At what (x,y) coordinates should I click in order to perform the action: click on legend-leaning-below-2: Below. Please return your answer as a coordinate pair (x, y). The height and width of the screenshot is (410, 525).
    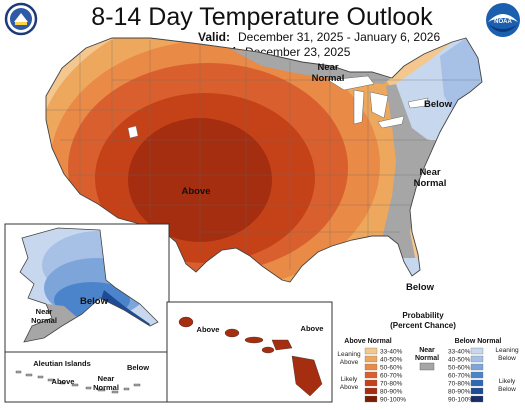
    Looking at the image, I should click on (507, 358).